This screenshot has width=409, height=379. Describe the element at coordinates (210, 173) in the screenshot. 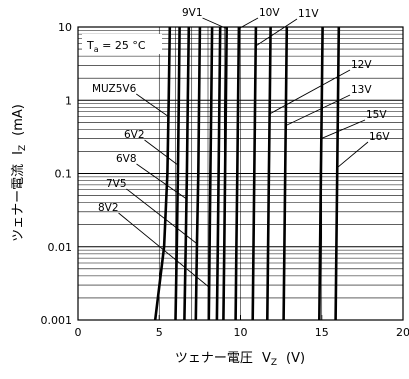

I see `series-line-8v2` at that location.